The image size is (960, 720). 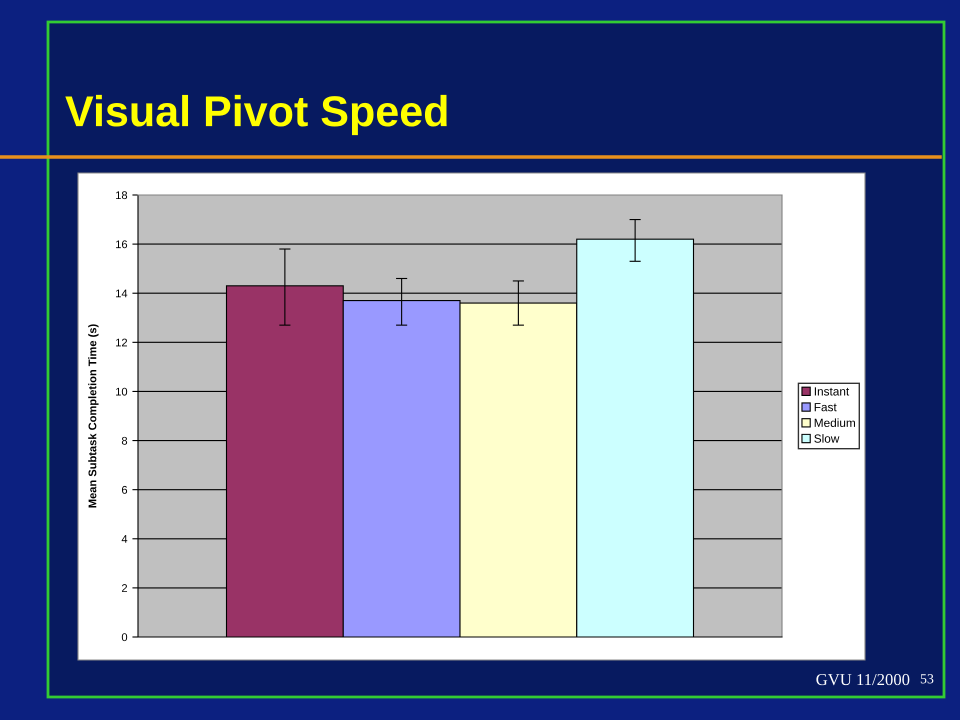 What do you see at coordinates (122, 195) in the screenshot?
I see `y-tick-label: 18` at bounding box center [122, 195].